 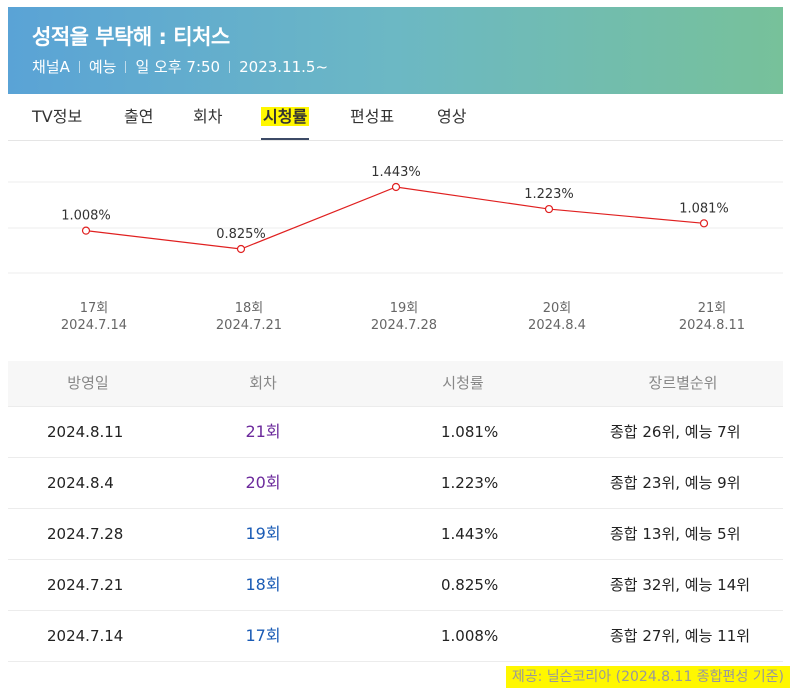 I want to click on tab-cast: 출연, so click(x=139, y=116).